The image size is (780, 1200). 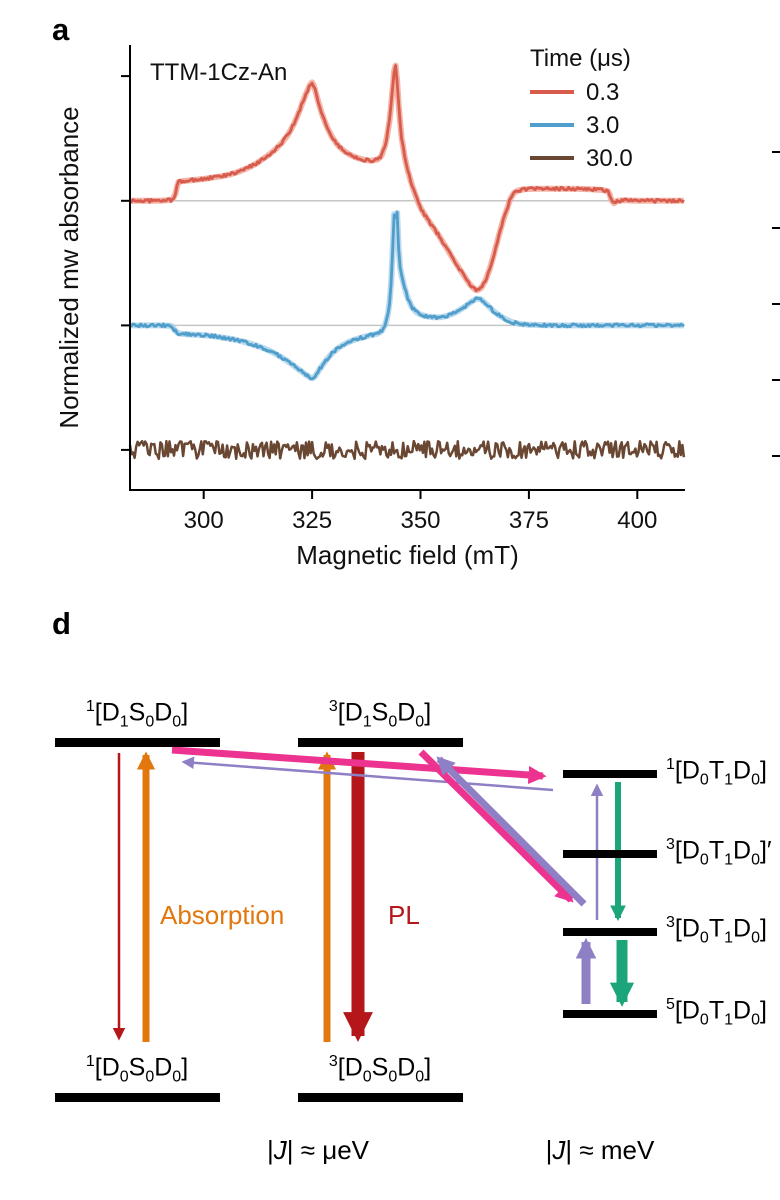 I want to click on energy-level-bar-singlet-exciton-excited, so click(x=137, y=742).